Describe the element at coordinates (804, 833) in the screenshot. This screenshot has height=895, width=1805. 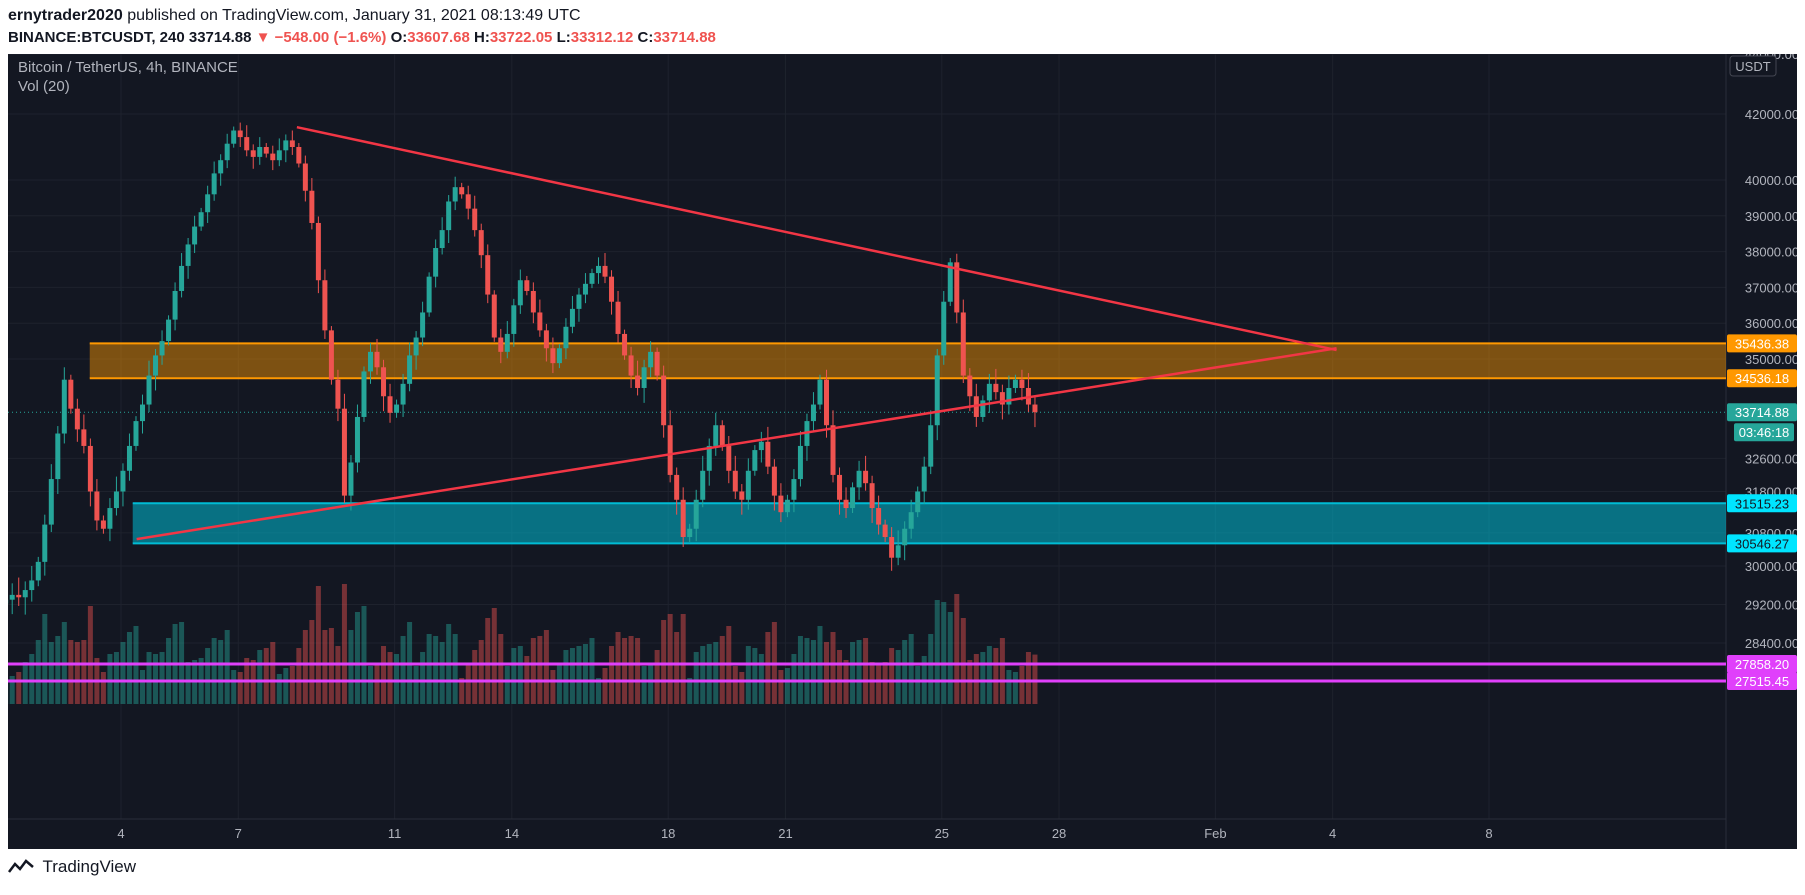
I see `time-axis: 4 7 11 14 18 21 25 28 Feb 4 8` at that location.